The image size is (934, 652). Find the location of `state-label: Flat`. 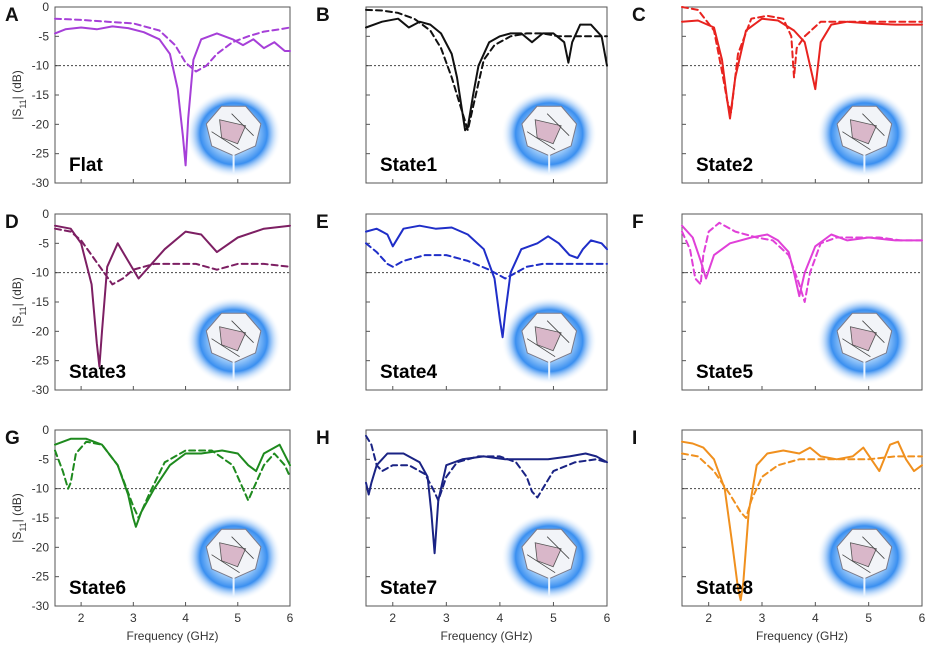

state-label: Flat is located at coordinates (86, 165).